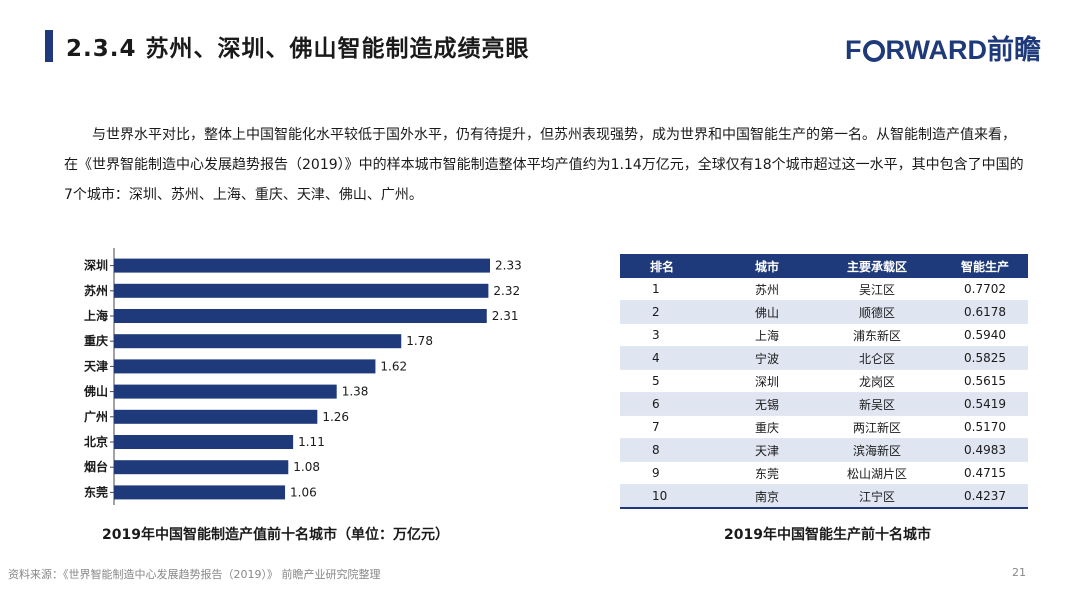 The height and width of the screenshot is (595, 1080). I want to click on cell-zone: 顺德区, so click(877, 312).